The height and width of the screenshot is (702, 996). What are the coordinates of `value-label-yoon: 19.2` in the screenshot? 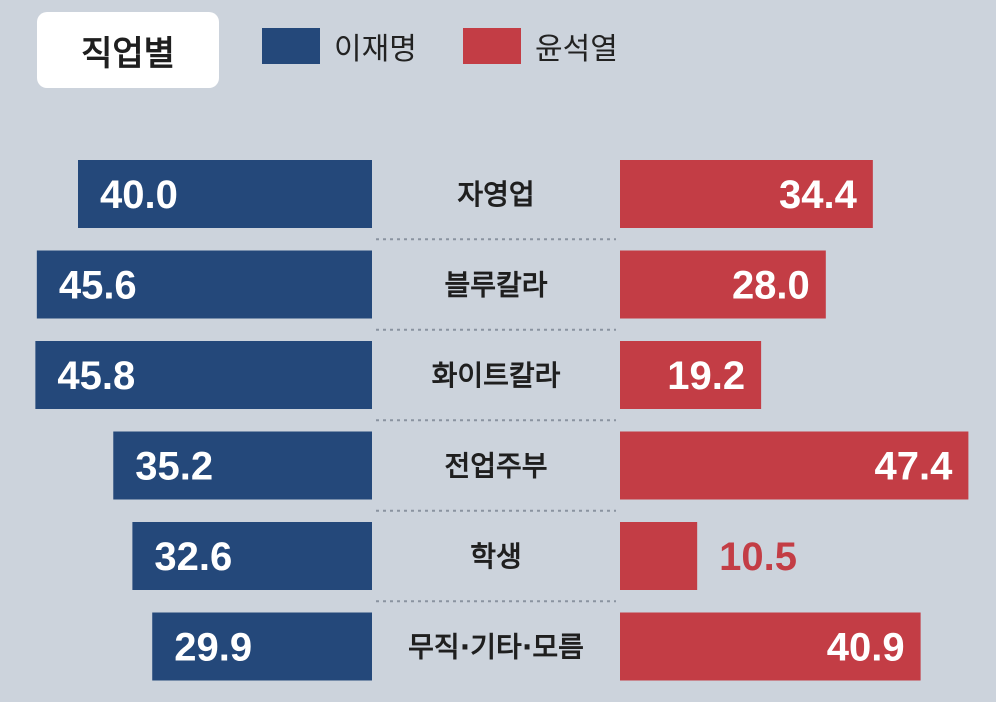 It's located at (706, 376).